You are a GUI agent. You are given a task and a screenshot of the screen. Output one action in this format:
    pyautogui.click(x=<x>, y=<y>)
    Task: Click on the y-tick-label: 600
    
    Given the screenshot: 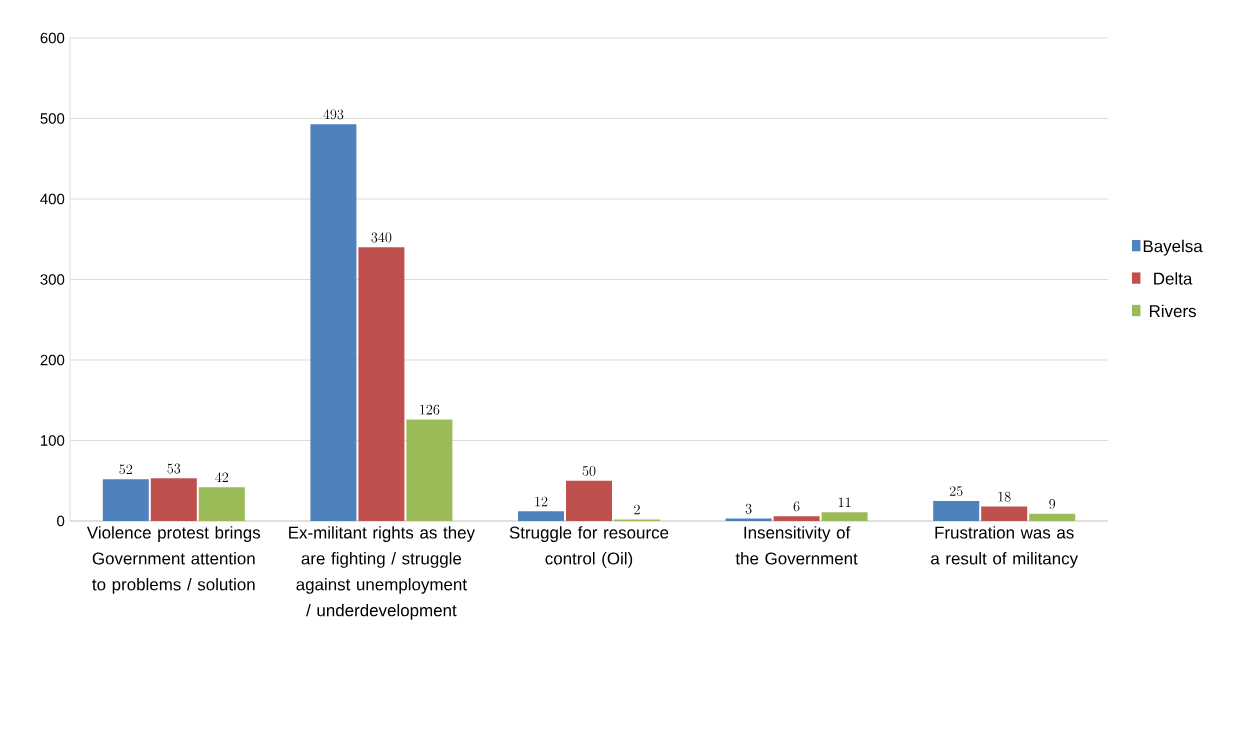 What is the action you would take?
    pyautogui.click(x=52, y=38)
    